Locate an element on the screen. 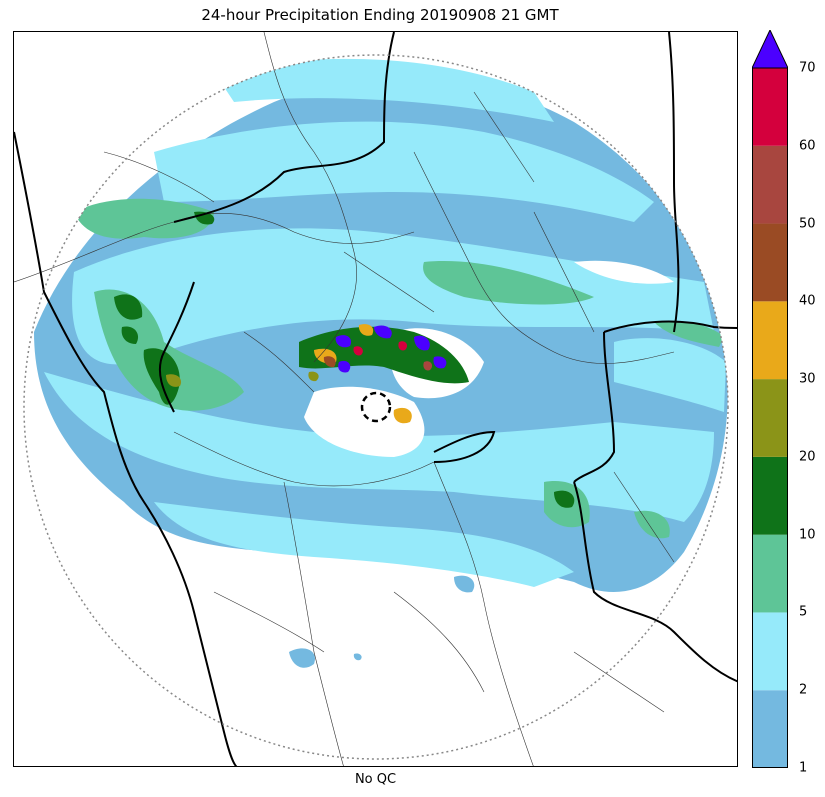 The width and height of the screenshot is (825, 797). colorbar-tick-label: 20 is located at coordinates (807, 457).